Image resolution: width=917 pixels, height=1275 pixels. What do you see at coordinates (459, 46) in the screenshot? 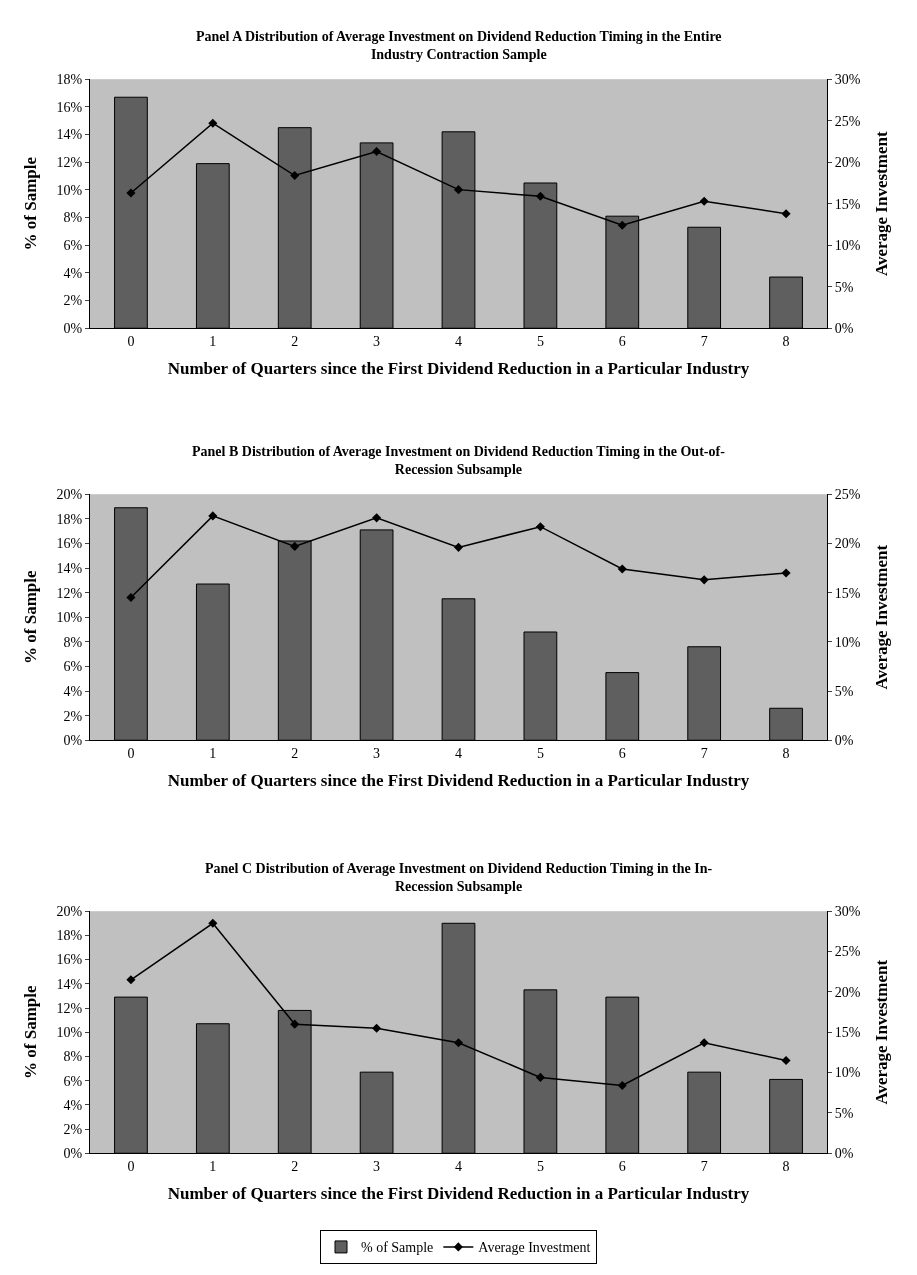
I see `chart-title: Panel A Distribution of Average Investment on Dividend Reduction Timing in the Entire Industry Contraction Sample` at bounding box center [459, 46].